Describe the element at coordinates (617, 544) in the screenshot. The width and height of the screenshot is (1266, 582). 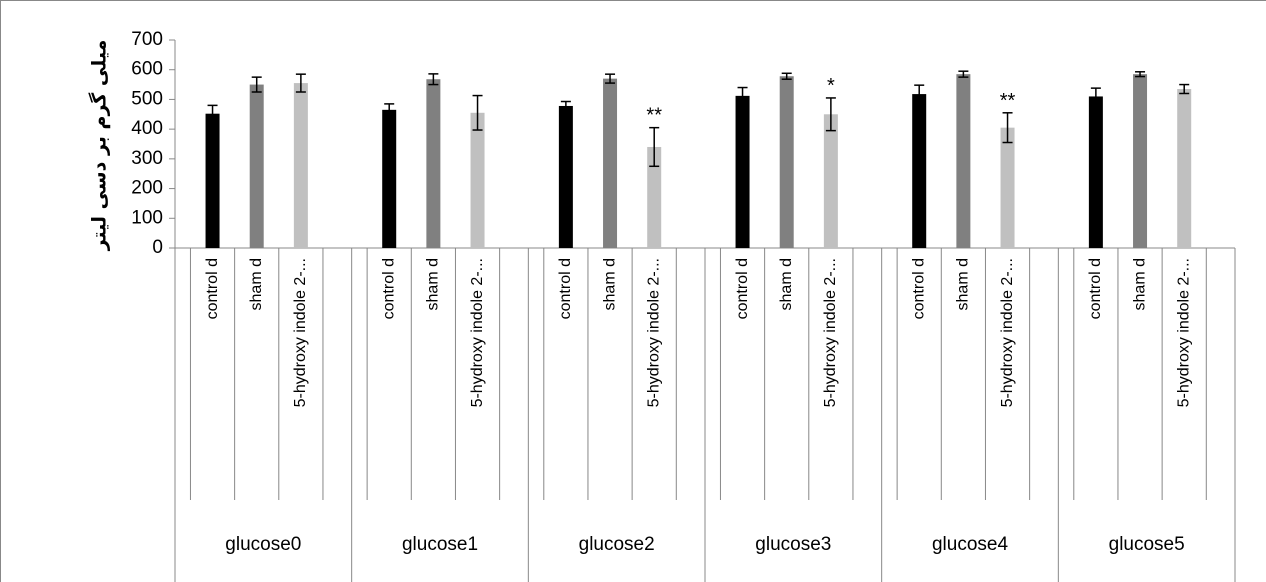
I see `group-label: glucose2` at that location.